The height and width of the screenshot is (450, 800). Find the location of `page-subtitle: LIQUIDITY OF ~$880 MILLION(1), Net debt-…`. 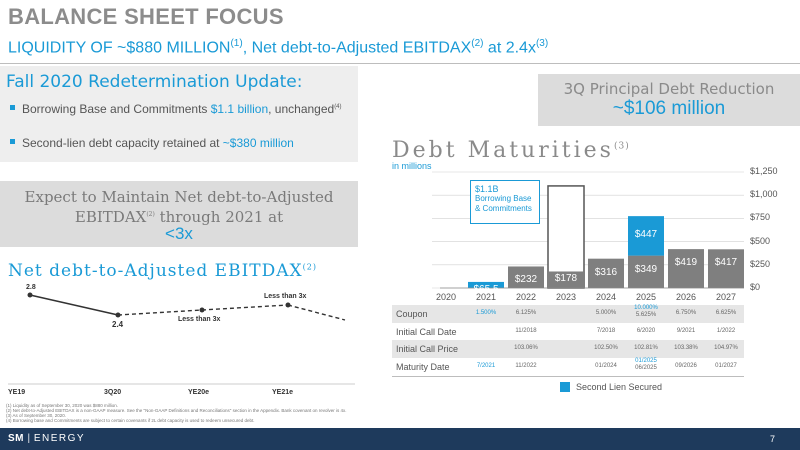

page-subtitle: LIQUIDITY OF ~$880 MILLION(1), Net debt-… is located at coordinates (278, 47).